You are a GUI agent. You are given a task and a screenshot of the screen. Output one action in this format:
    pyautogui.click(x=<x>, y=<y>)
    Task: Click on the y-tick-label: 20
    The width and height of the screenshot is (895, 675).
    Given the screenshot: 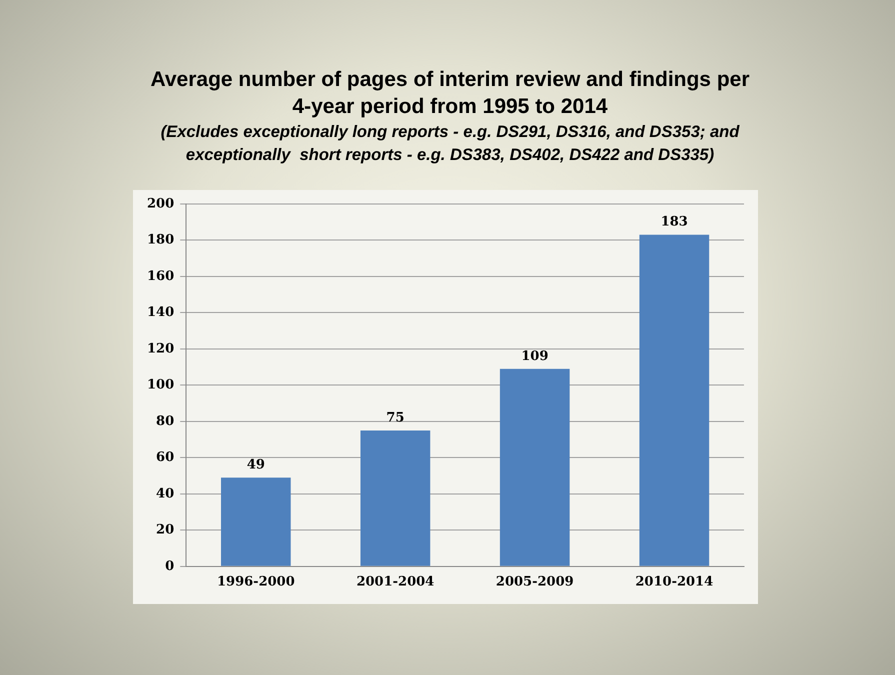 What is the action you would take?
    pyautogui.click(x=165, y=530)
    